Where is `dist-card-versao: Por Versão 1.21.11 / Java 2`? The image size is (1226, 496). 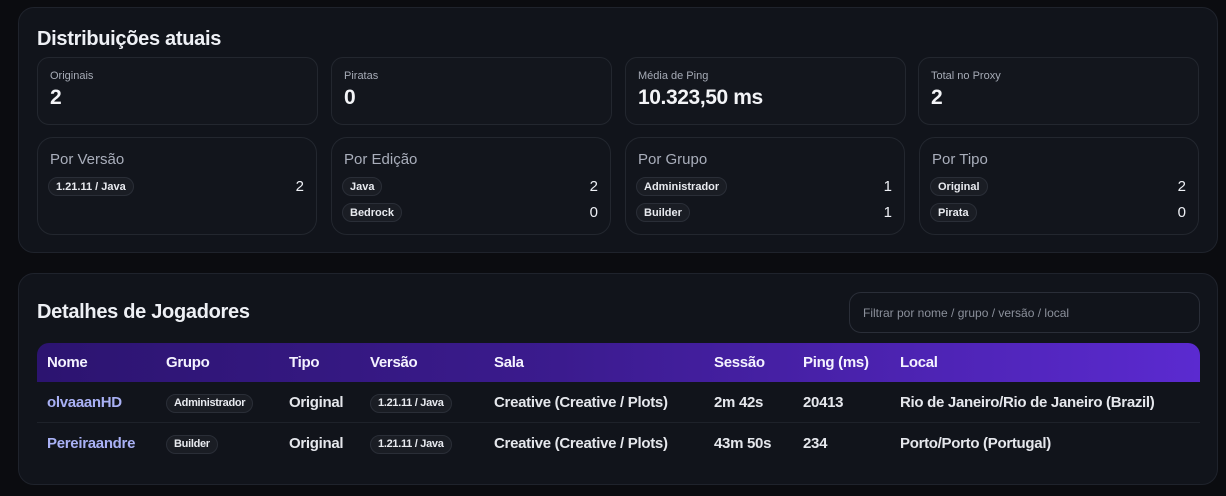 dist-card-versao: Por Versão 1.21.11 / Java 2 is located at coordinates (177, 186).